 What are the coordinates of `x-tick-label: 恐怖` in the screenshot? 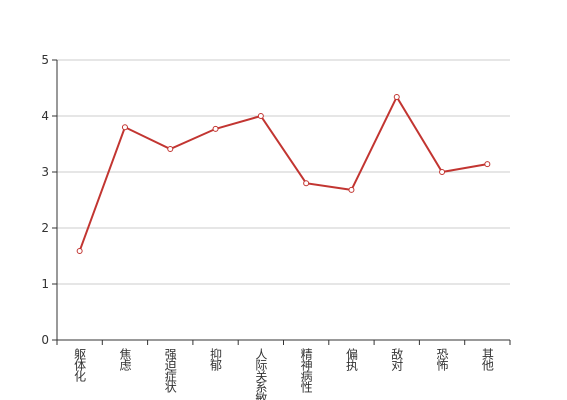 It's located at (442, 359).